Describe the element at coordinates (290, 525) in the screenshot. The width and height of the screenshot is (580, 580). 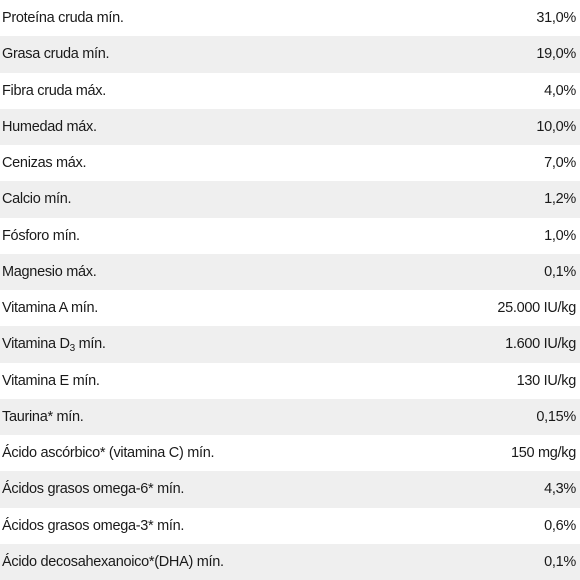
I see `table-row: Ácidos grasos omega-3* mín. 0,6%` at that location.